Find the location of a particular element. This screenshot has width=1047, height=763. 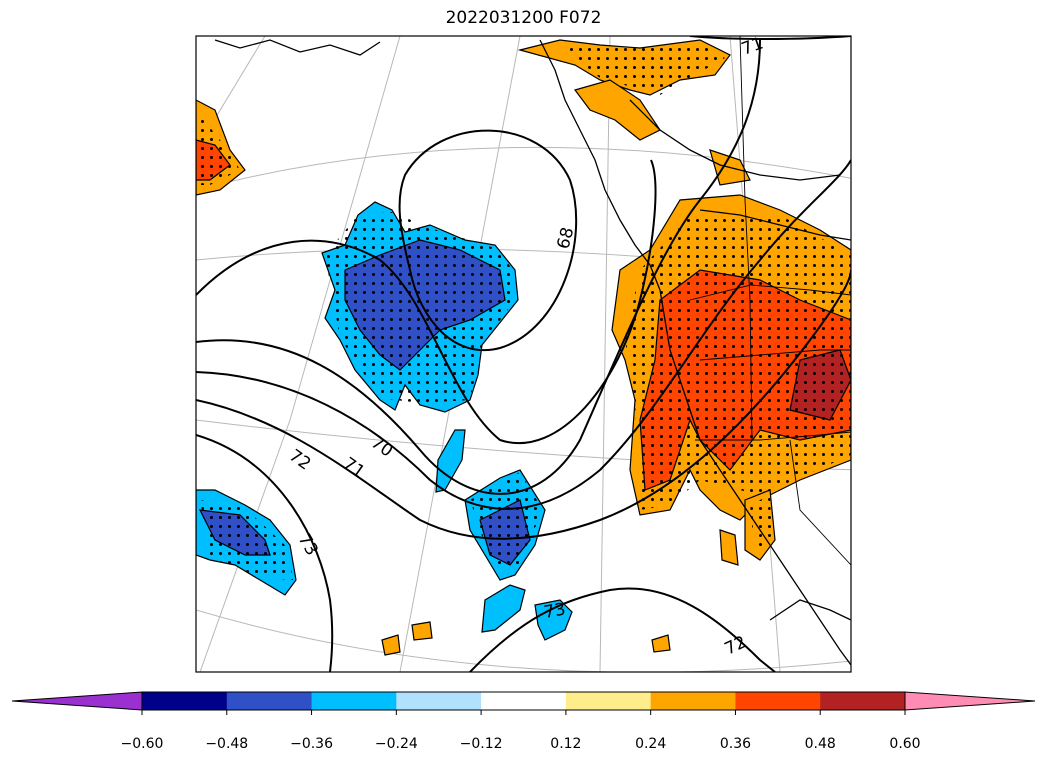

contour-label: 73 is located at coordinates (554, 610).